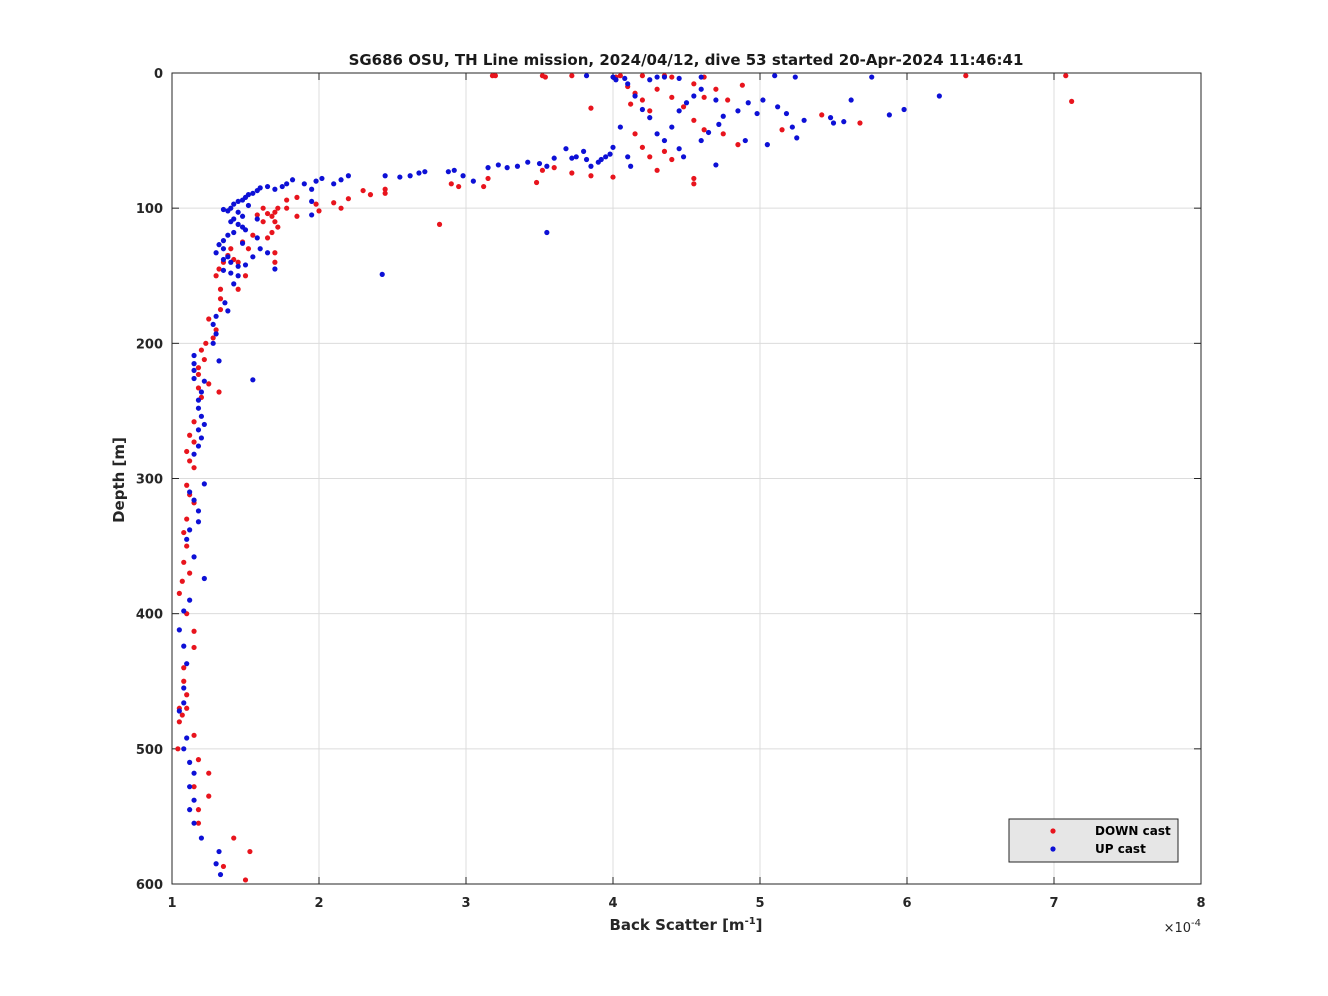 Image resolution: width=1328 pixels, height=996 pixels. What do you see at coordinates (1133, 831) in the screenshot?
I see `legend-label-down-cast: DOWN cast` at bounding box center [1133, 831].